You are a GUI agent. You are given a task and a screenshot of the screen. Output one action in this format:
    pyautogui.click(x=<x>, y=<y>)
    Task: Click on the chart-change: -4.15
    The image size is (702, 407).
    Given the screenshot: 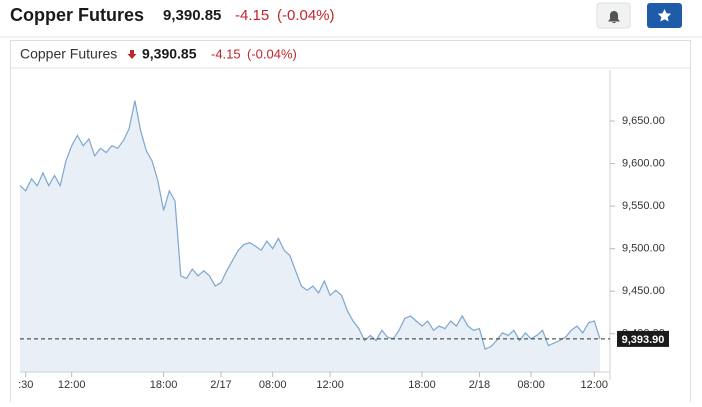 What is the action you would take?
    pyautogui.click(x=226, y=53)
    